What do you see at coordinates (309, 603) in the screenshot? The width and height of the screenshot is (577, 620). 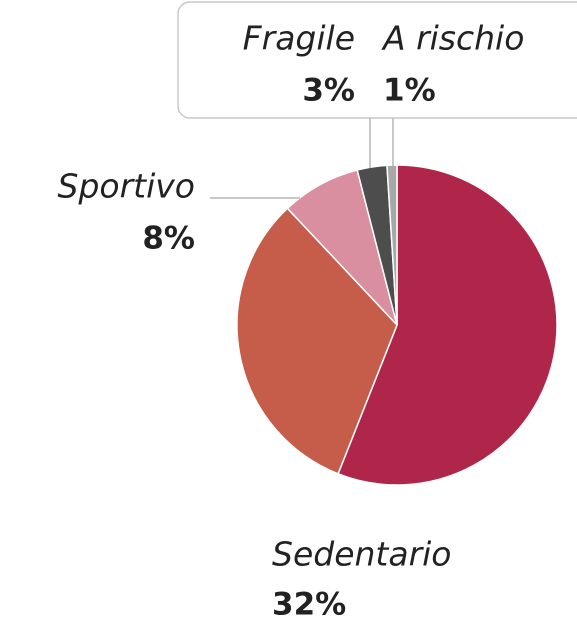 I see `value-label: 32%` at bounding box center [309, 603].